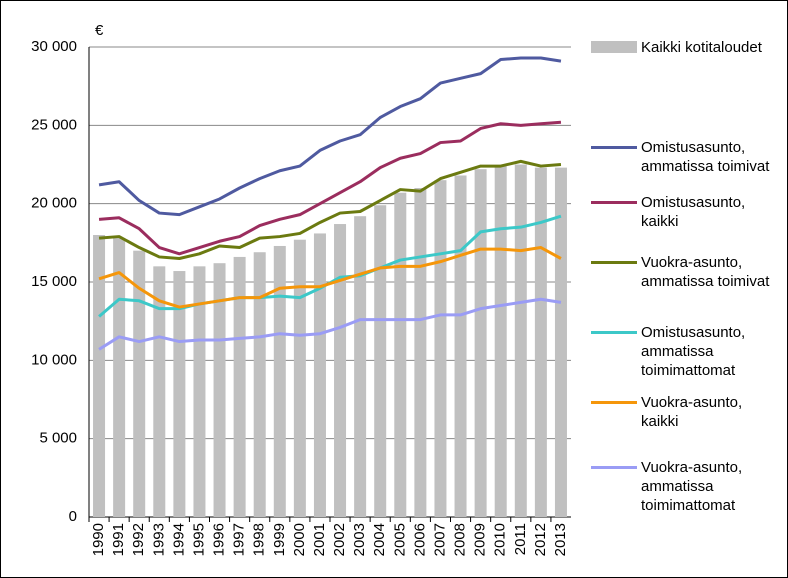 This screenshot has width=788, height=578. Describe the element at coordinates (219, 539) in the screenshot. I see `x-tick-label: 1996` at that location.